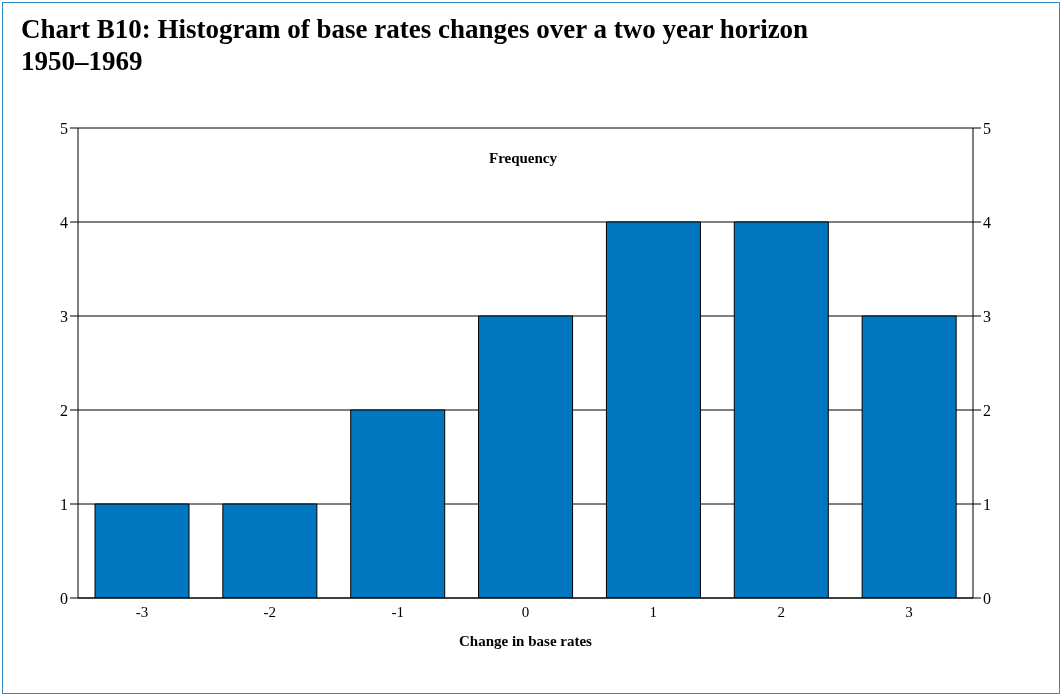  I want to click on x-tick-label: -3, so click(142, 611).